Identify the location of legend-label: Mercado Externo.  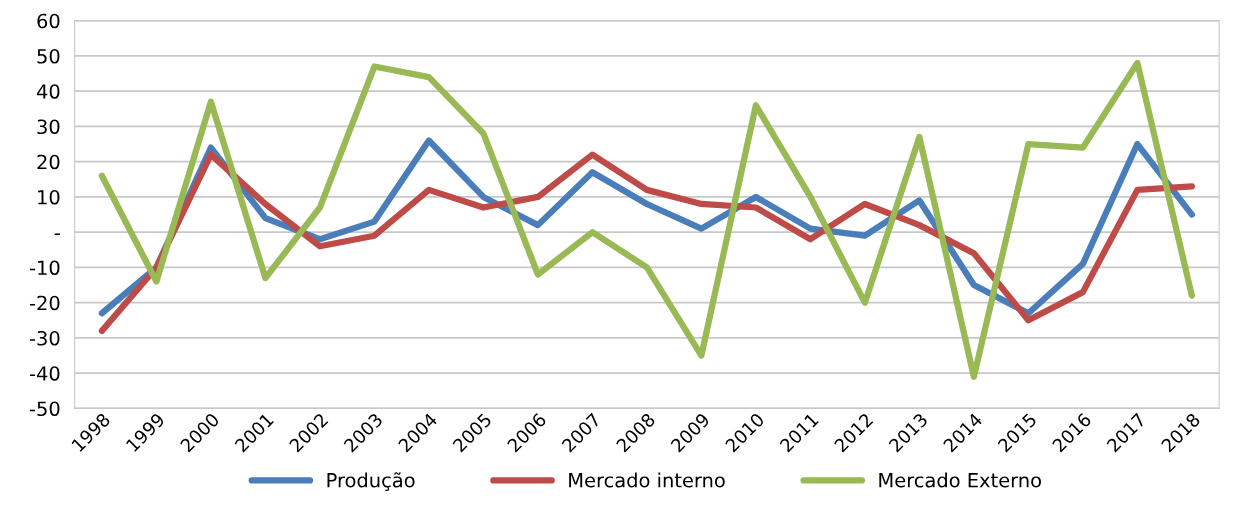
(960, 480).